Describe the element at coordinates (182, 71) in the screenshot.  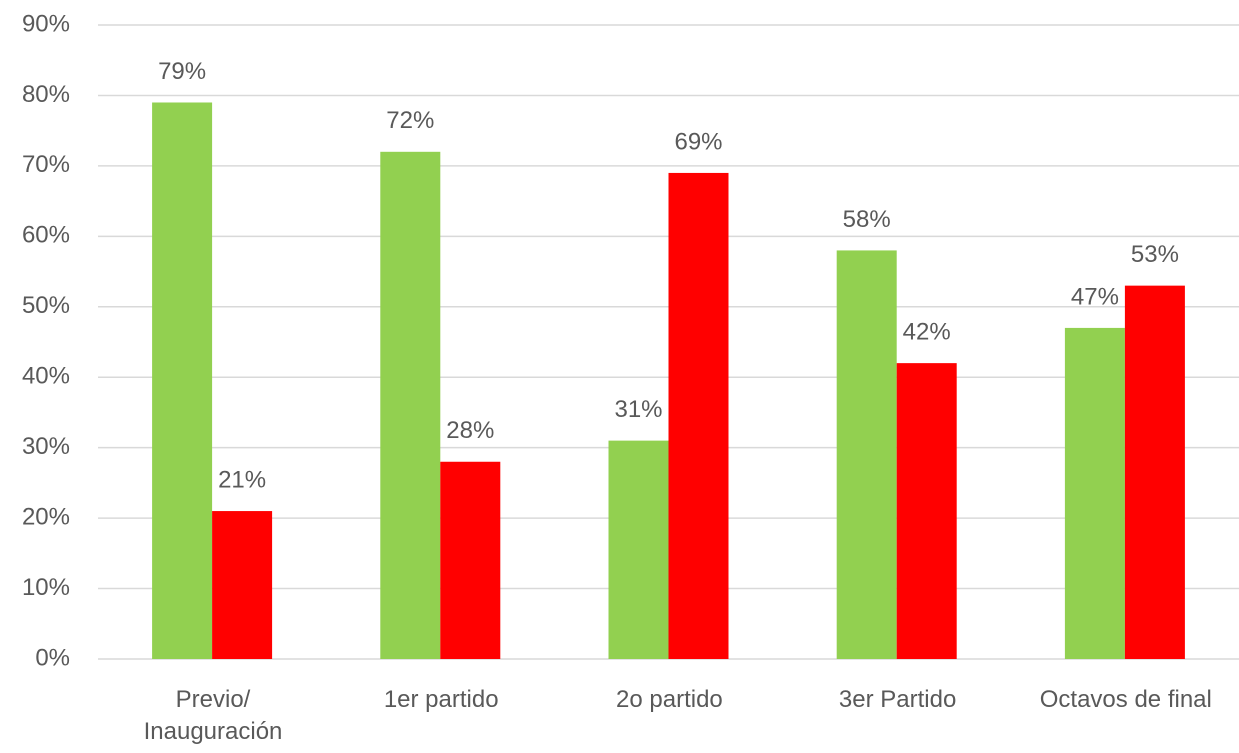
I see `data-label: 79%` at that location.